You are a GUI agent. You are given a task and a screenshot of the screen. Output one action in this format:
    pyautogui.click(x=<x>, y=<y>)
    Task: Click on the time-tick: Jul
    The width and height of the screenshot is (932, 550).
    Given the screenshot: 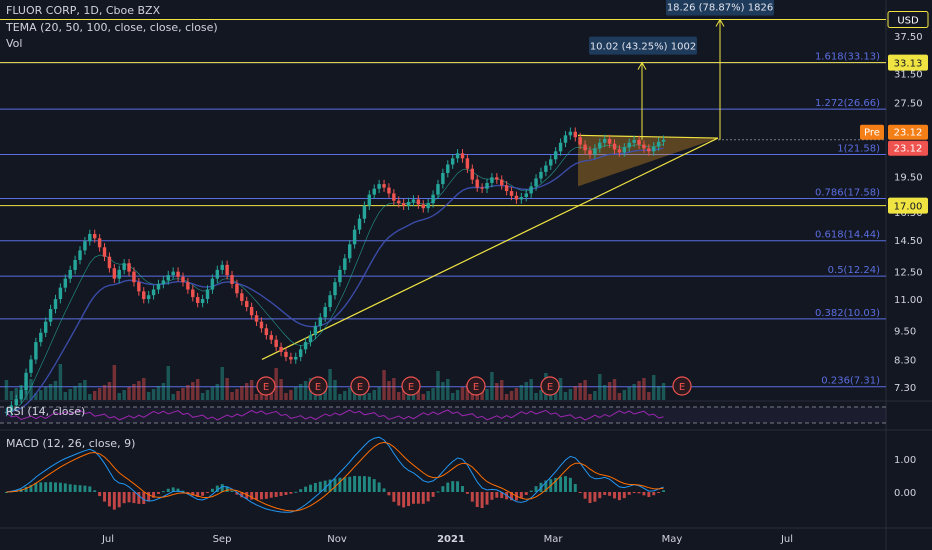 What is the action you would take?
    pyautogui.click(x=786, y=539)
    